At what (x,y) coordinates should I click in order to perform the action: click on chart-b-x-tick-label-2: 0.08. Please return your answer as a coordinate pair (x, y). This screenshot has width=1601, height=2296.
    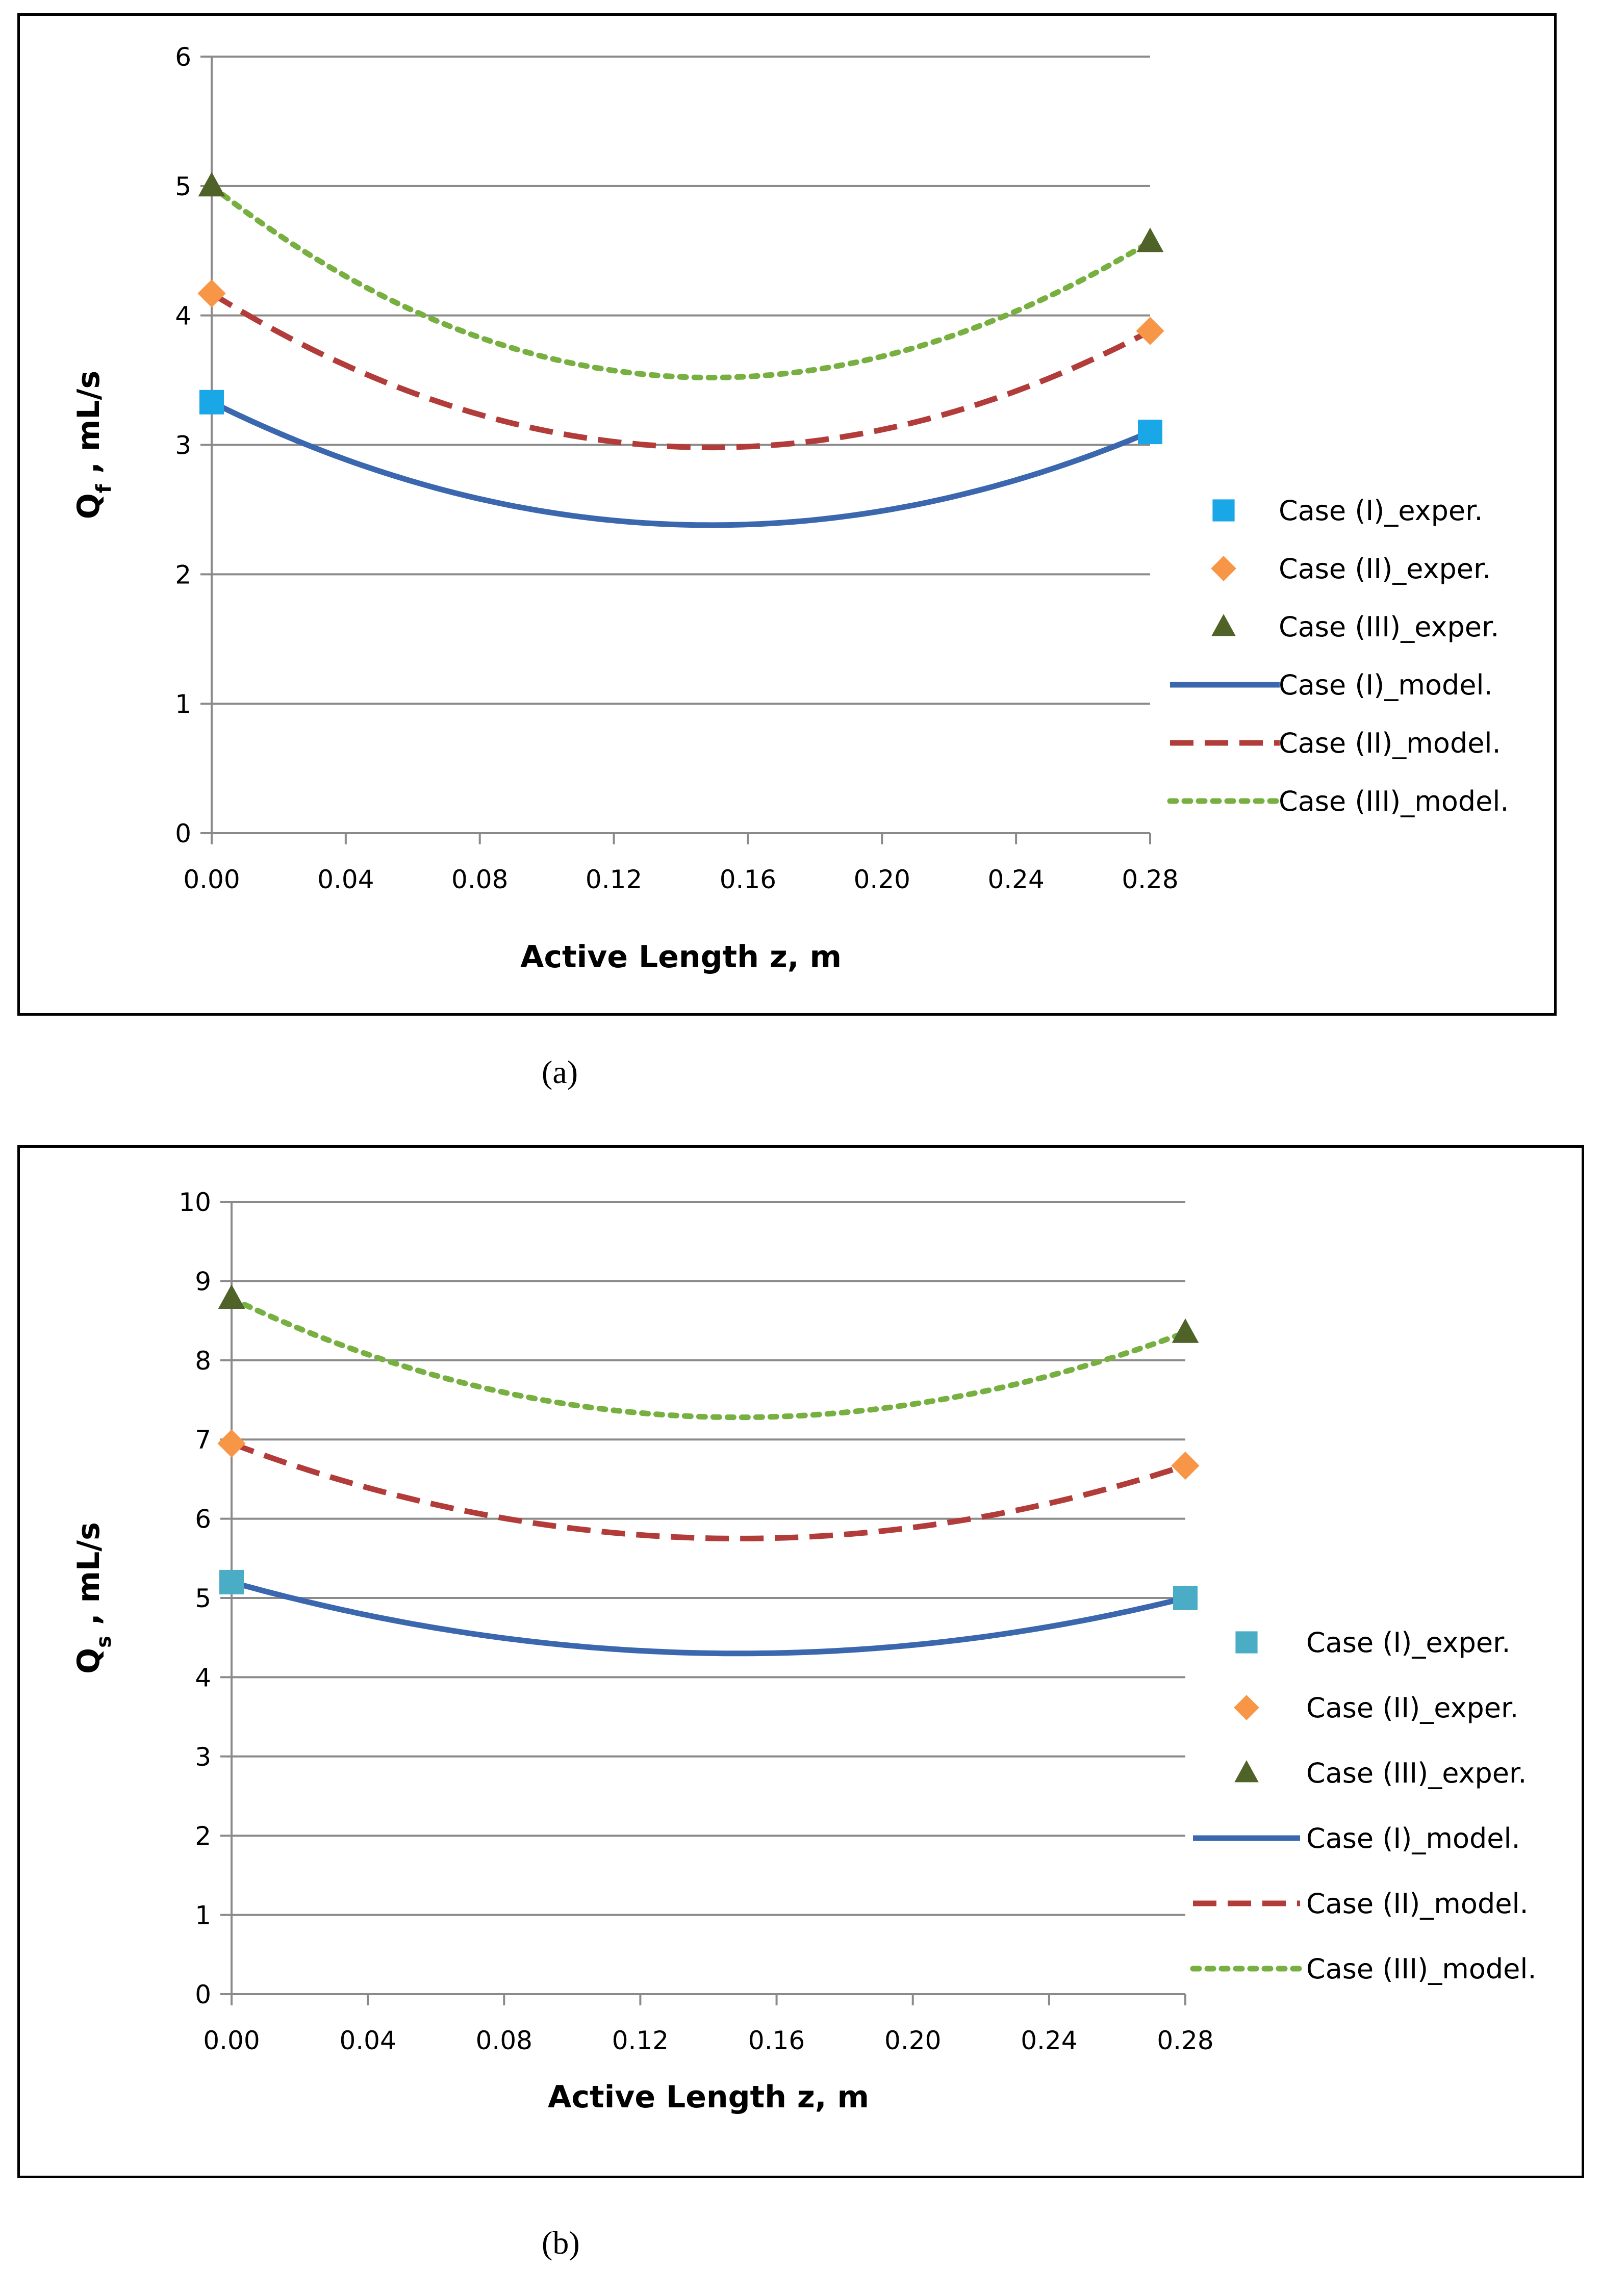
    Looking at the image, I should click on (504, 2041).